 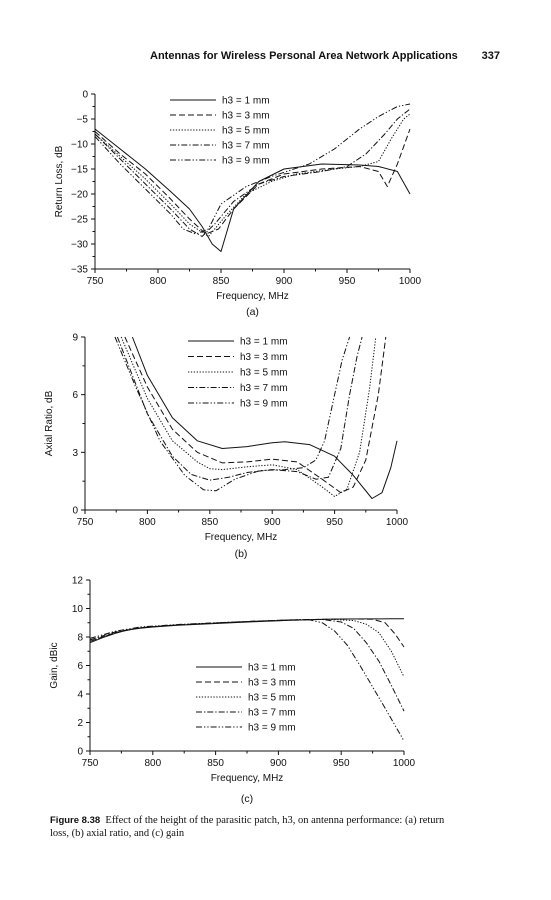 I want to click on y-tick-label: −20, so click(x=79, y=195).